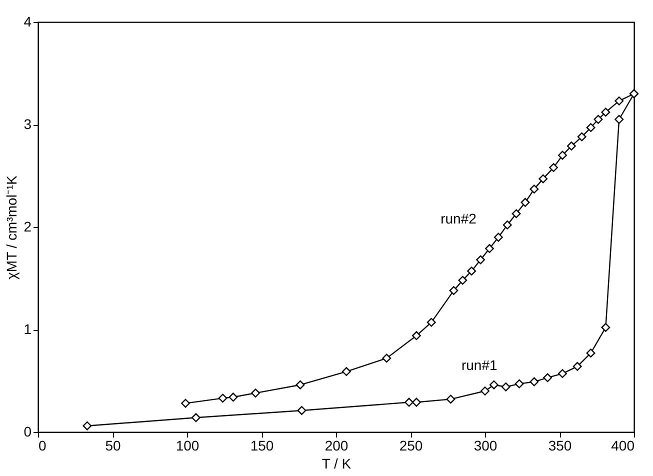 This screenshot has width=653, height=476. Describe the element at coordinates (560, 446) in the screenshot. I see `x-tick-label: 350` at that location.